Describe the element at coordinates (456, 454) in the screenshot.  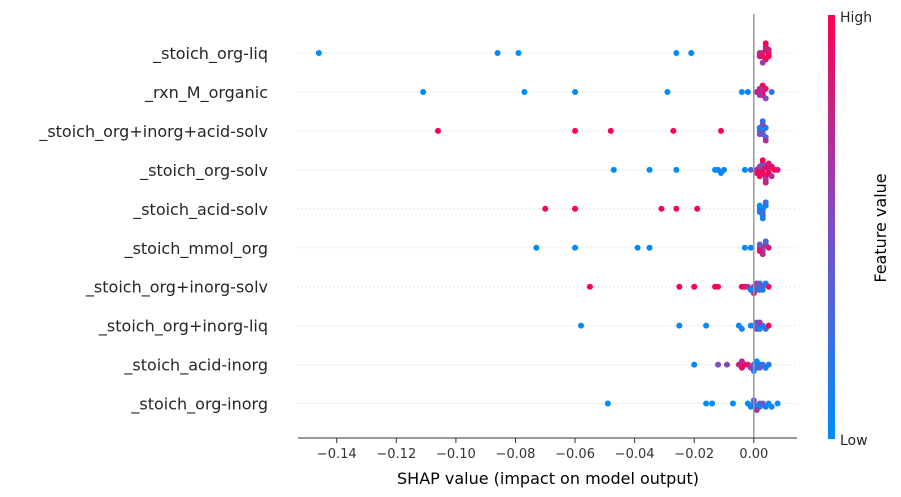
I see `x-tick-label: −0.10` at that location.